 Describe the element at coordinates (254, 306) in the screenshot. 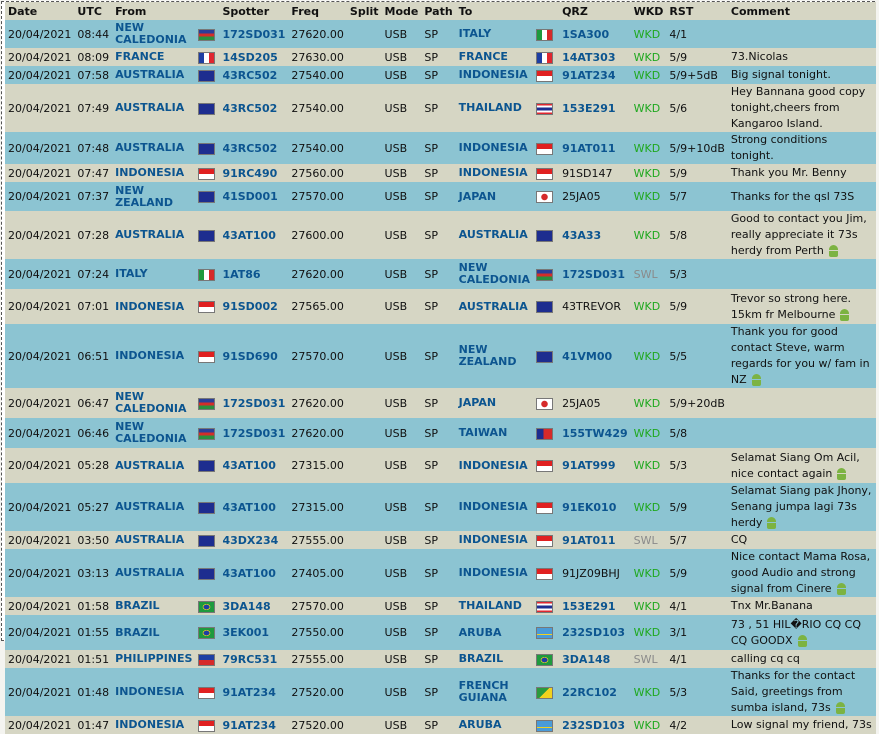

I see `spotter-link: 91SD002` at that location.